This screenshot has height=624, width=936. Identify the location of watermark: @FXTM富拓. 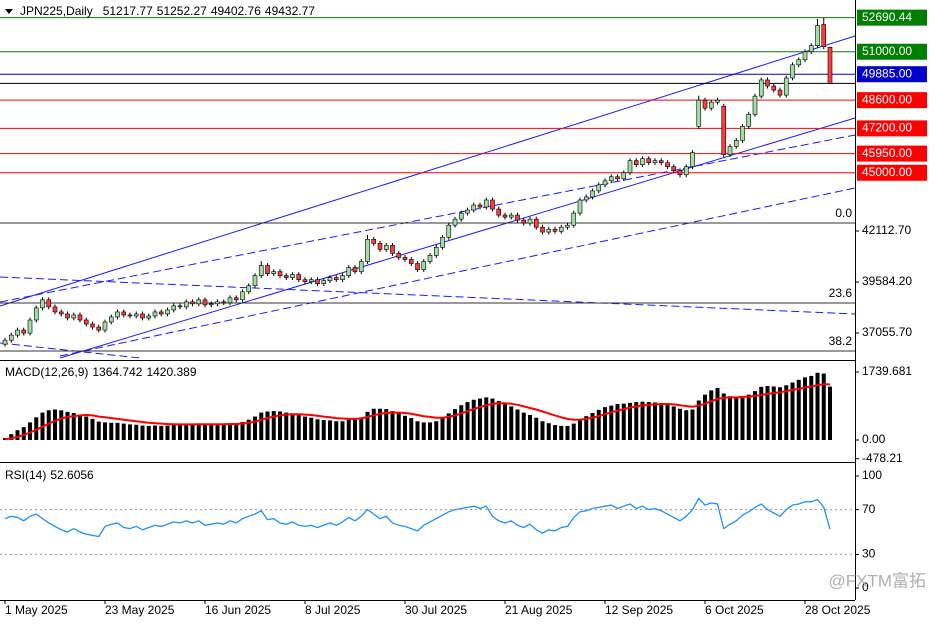
(877, 580).